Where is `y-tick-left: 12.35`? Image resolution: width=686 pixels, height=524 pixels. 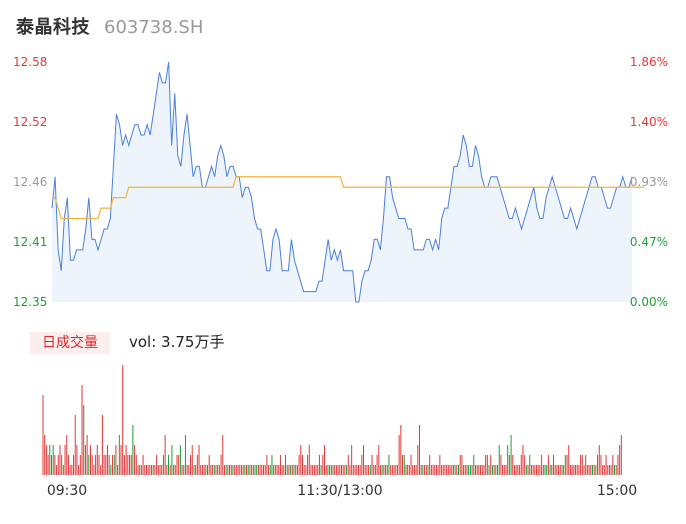
y-tick-left: 12.35 is located at coordinates (30, 302).